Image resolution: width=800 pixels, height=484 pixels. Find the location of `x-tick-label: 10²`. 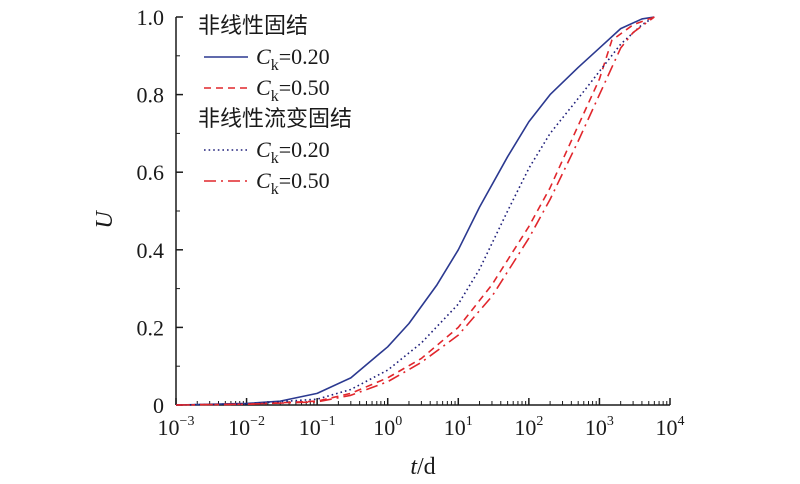

x-tick-label: 10² is located at coordinates (528, 427).